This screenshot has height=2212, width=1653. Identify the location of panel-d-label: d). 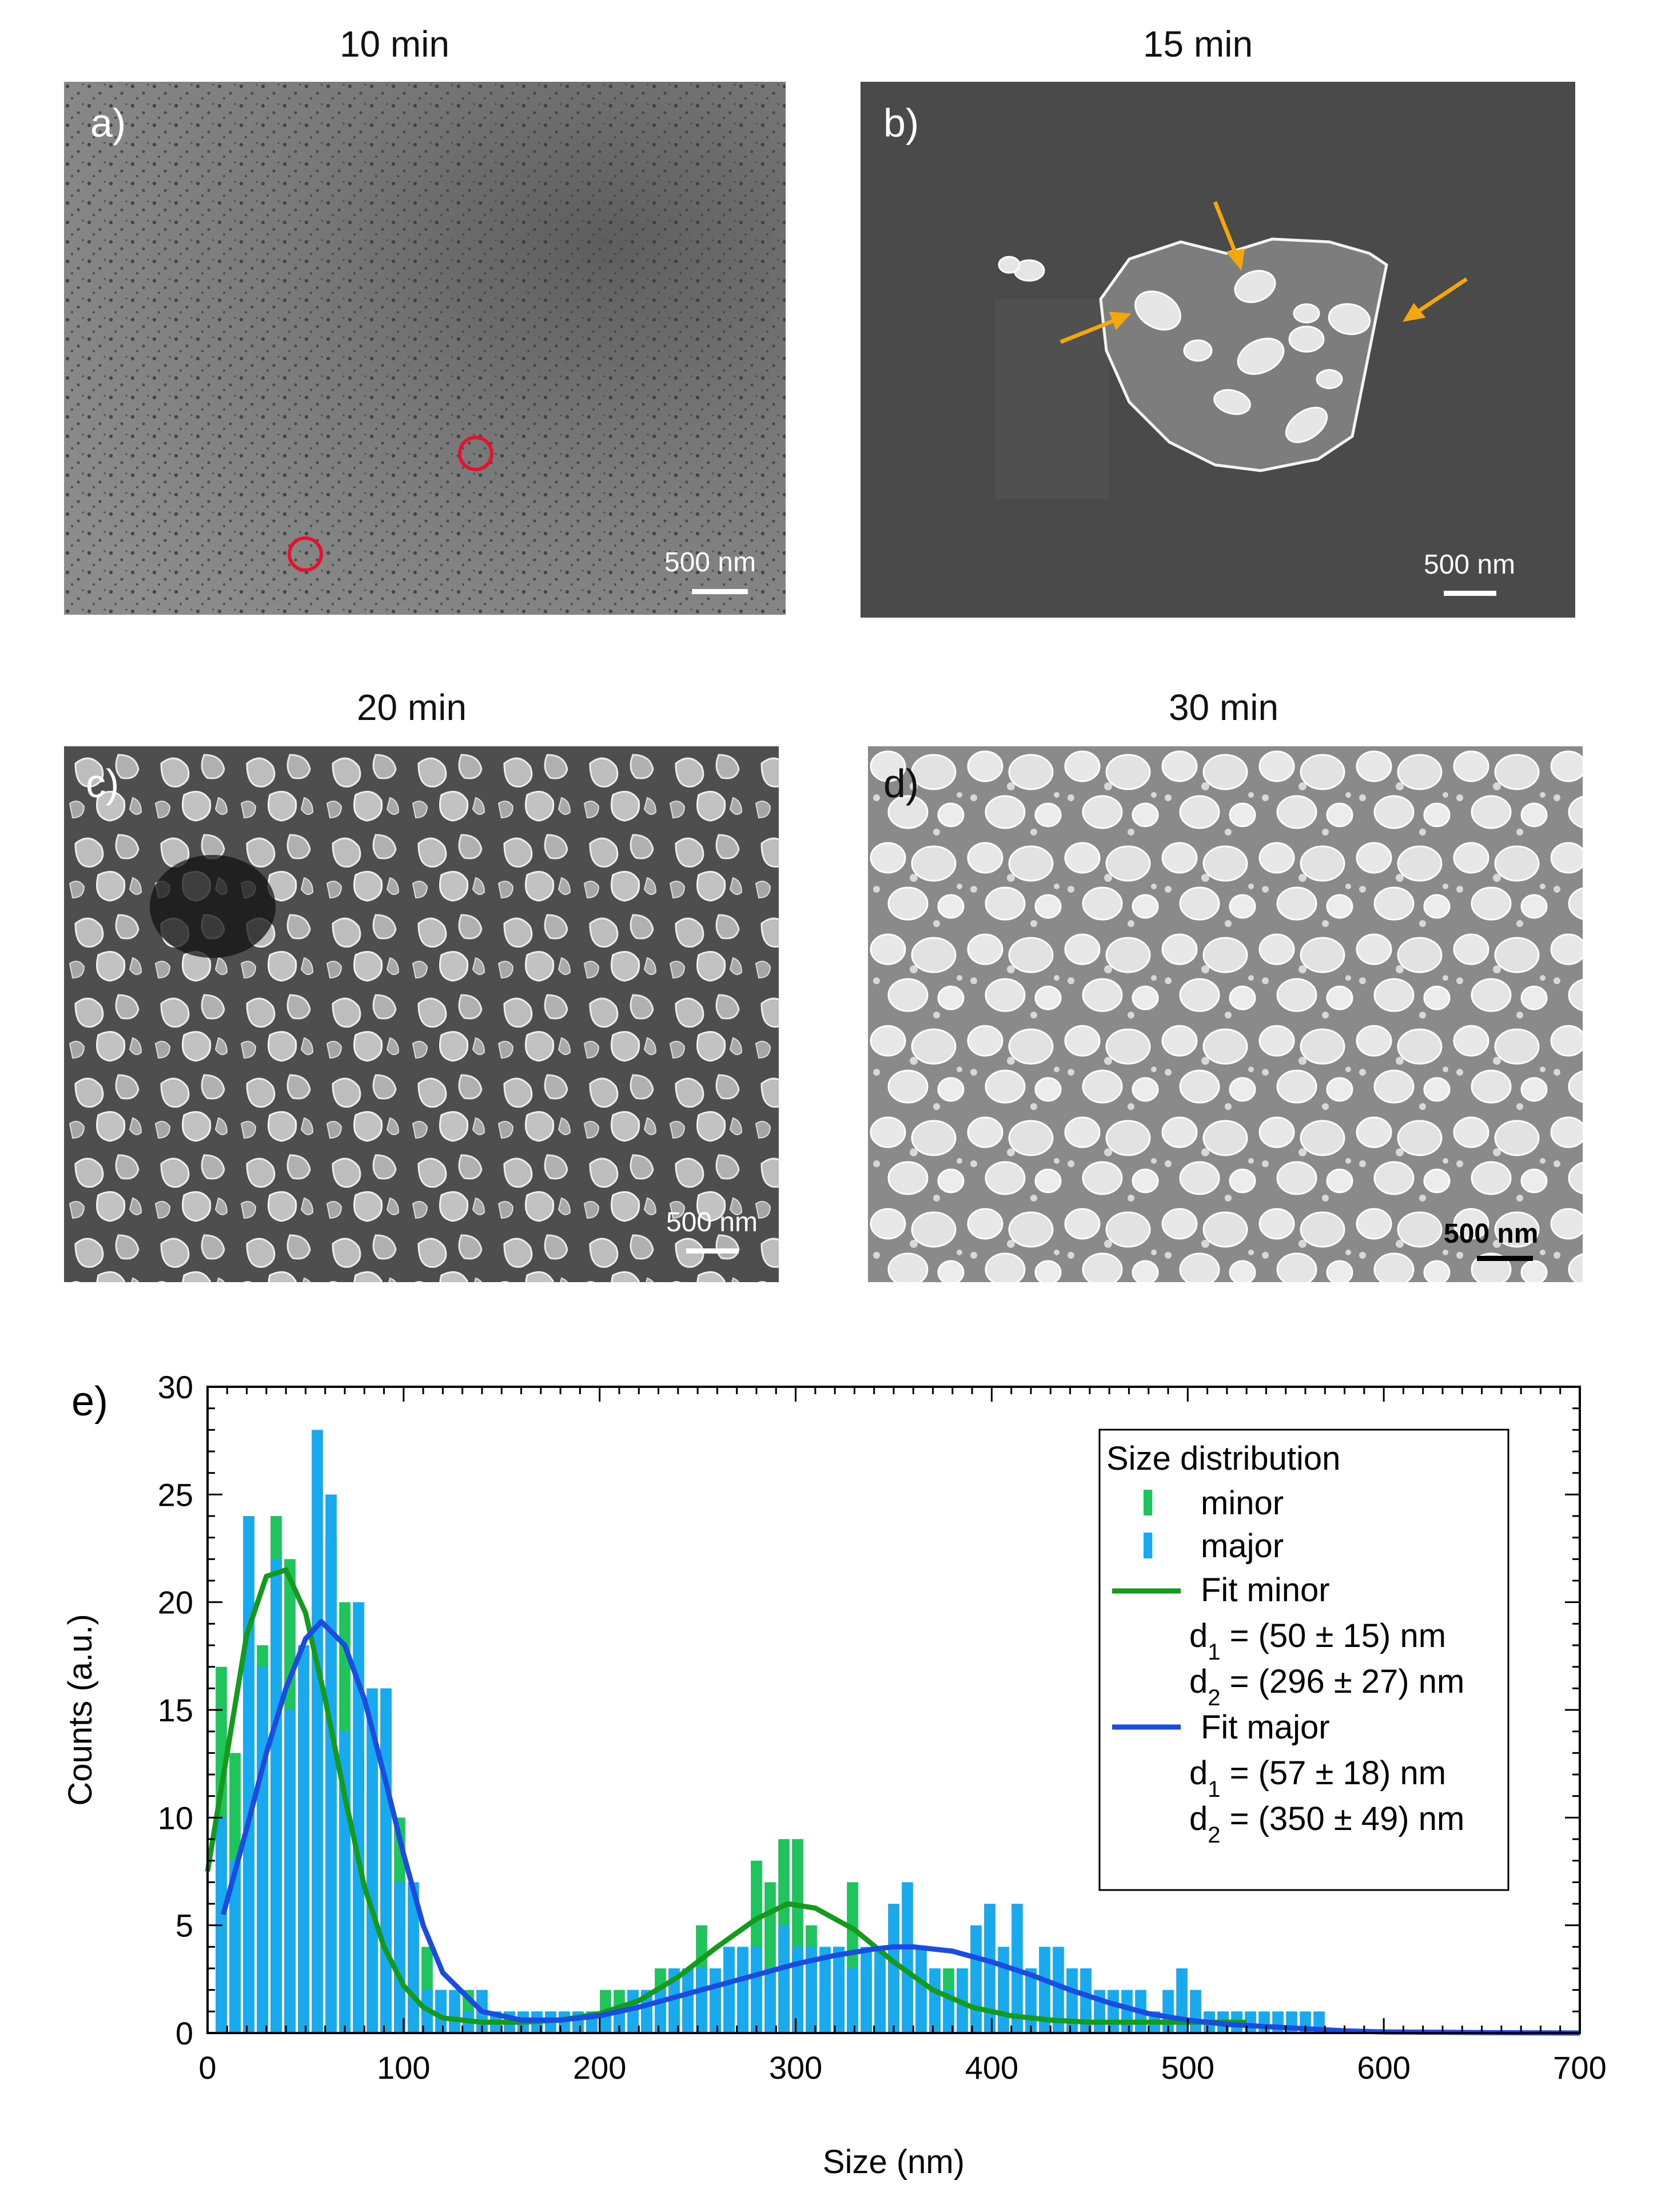
(901, 783).